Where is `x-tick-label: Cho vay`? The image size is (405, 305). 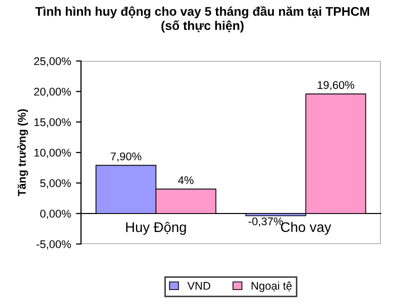
x-tick-label: Cho vay is located at coordinates (306, 228).